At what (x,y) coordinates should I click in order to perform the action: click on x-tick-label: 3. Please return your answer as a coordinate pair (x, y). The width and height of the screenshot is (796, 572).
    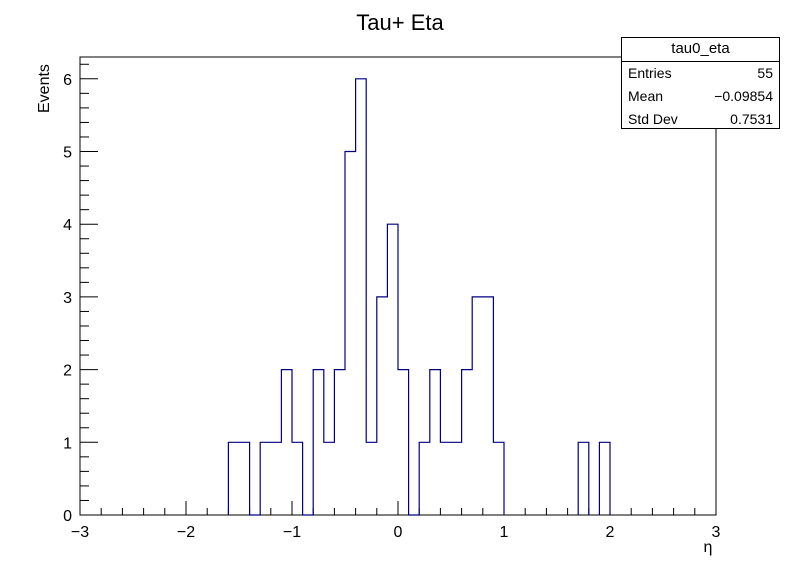
    Looking at the image, I should click on (716, 532).